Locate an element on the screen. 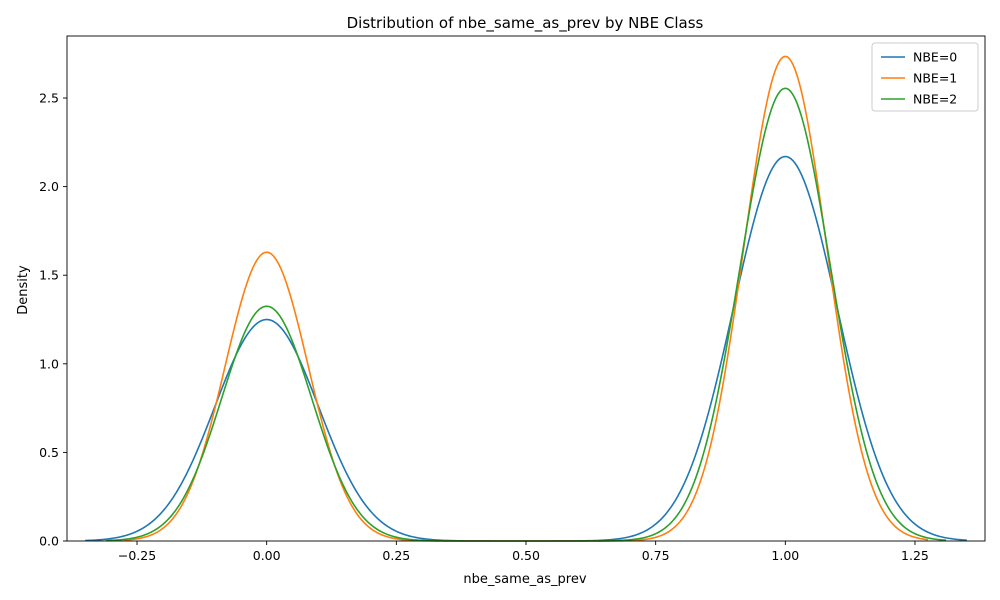  x-tick-label: 0.00 is located at coordinates (267, 555).